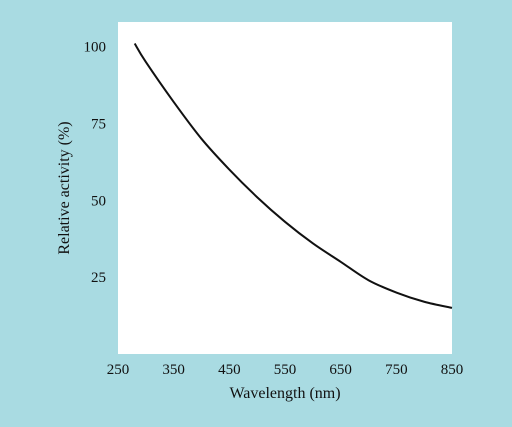 The image size is (512, 427). I want to click on x-tick-label: 450, so click(229, 370).